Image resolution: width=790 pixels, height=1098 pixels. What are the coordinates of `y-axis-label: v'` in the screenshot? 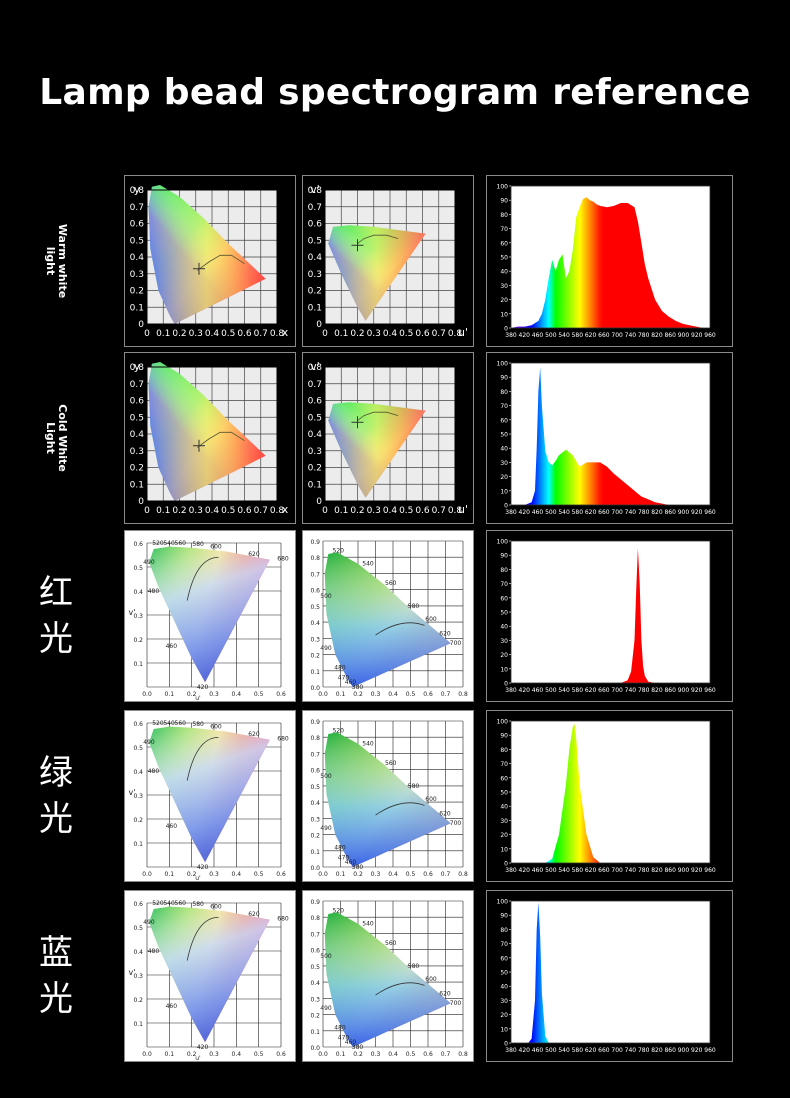 It's located at (315, 366).